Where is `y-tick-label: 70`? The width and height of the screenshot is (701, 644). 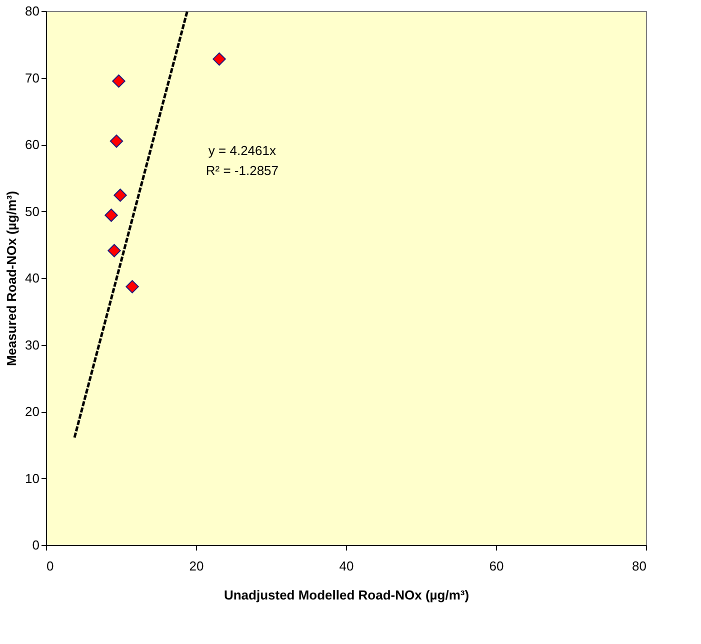 y-tick-label: 70 is located at coordinates (32, 78).